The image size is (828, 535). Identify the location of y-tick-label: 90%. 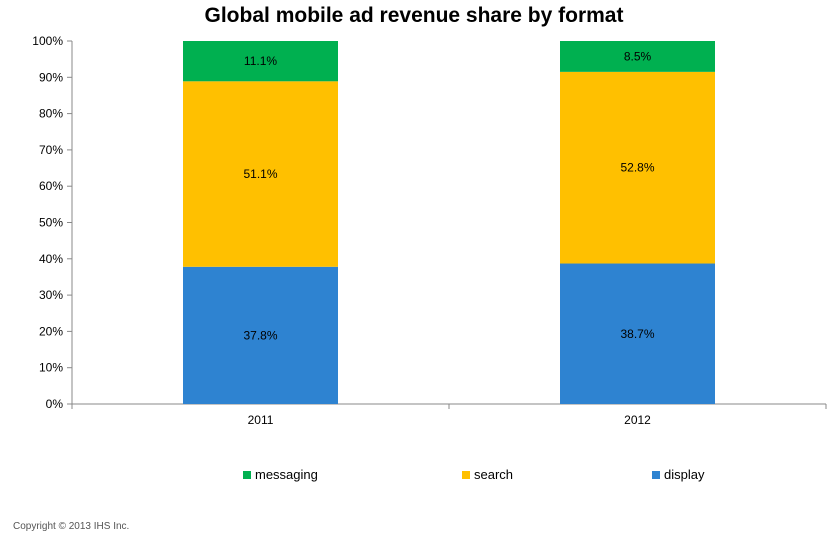
(51, 77).